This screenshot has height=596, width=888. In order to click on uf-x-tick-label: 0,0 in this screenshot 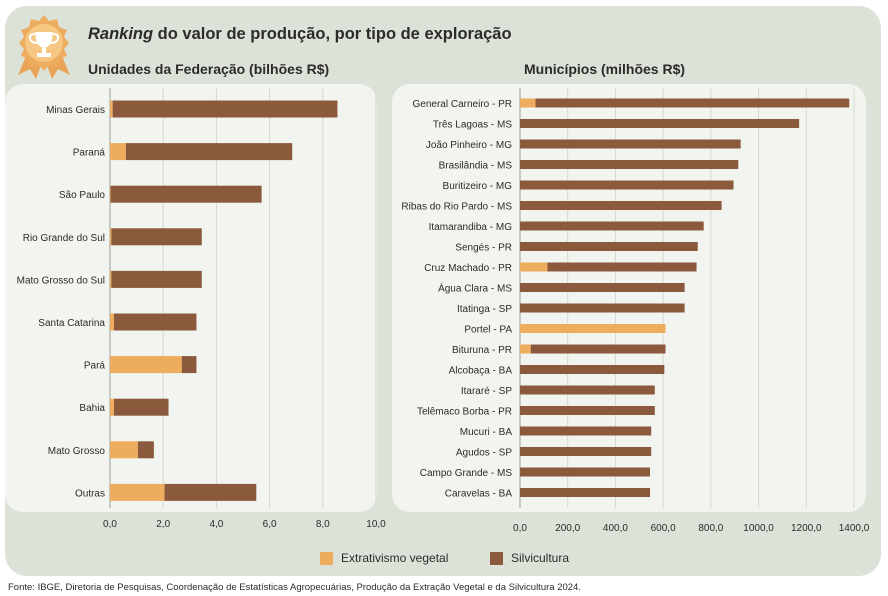, I will do `click(110, 524)`.